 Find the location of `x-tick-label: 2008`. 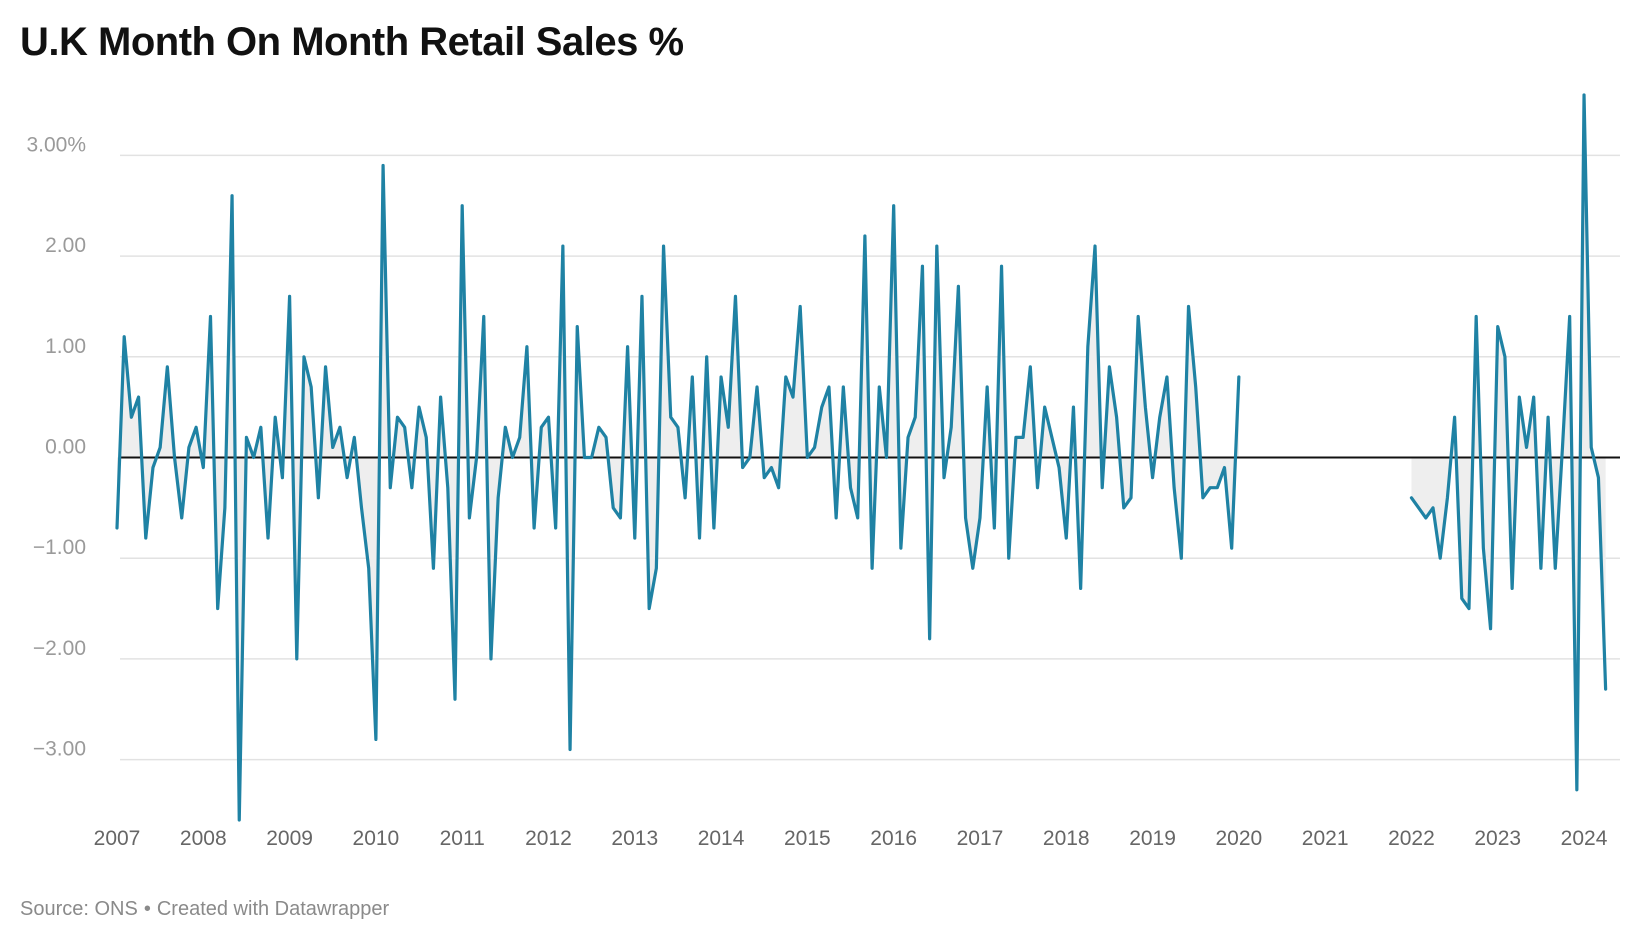

x-tick-label: 2008 is located at coordinates (203, 838).